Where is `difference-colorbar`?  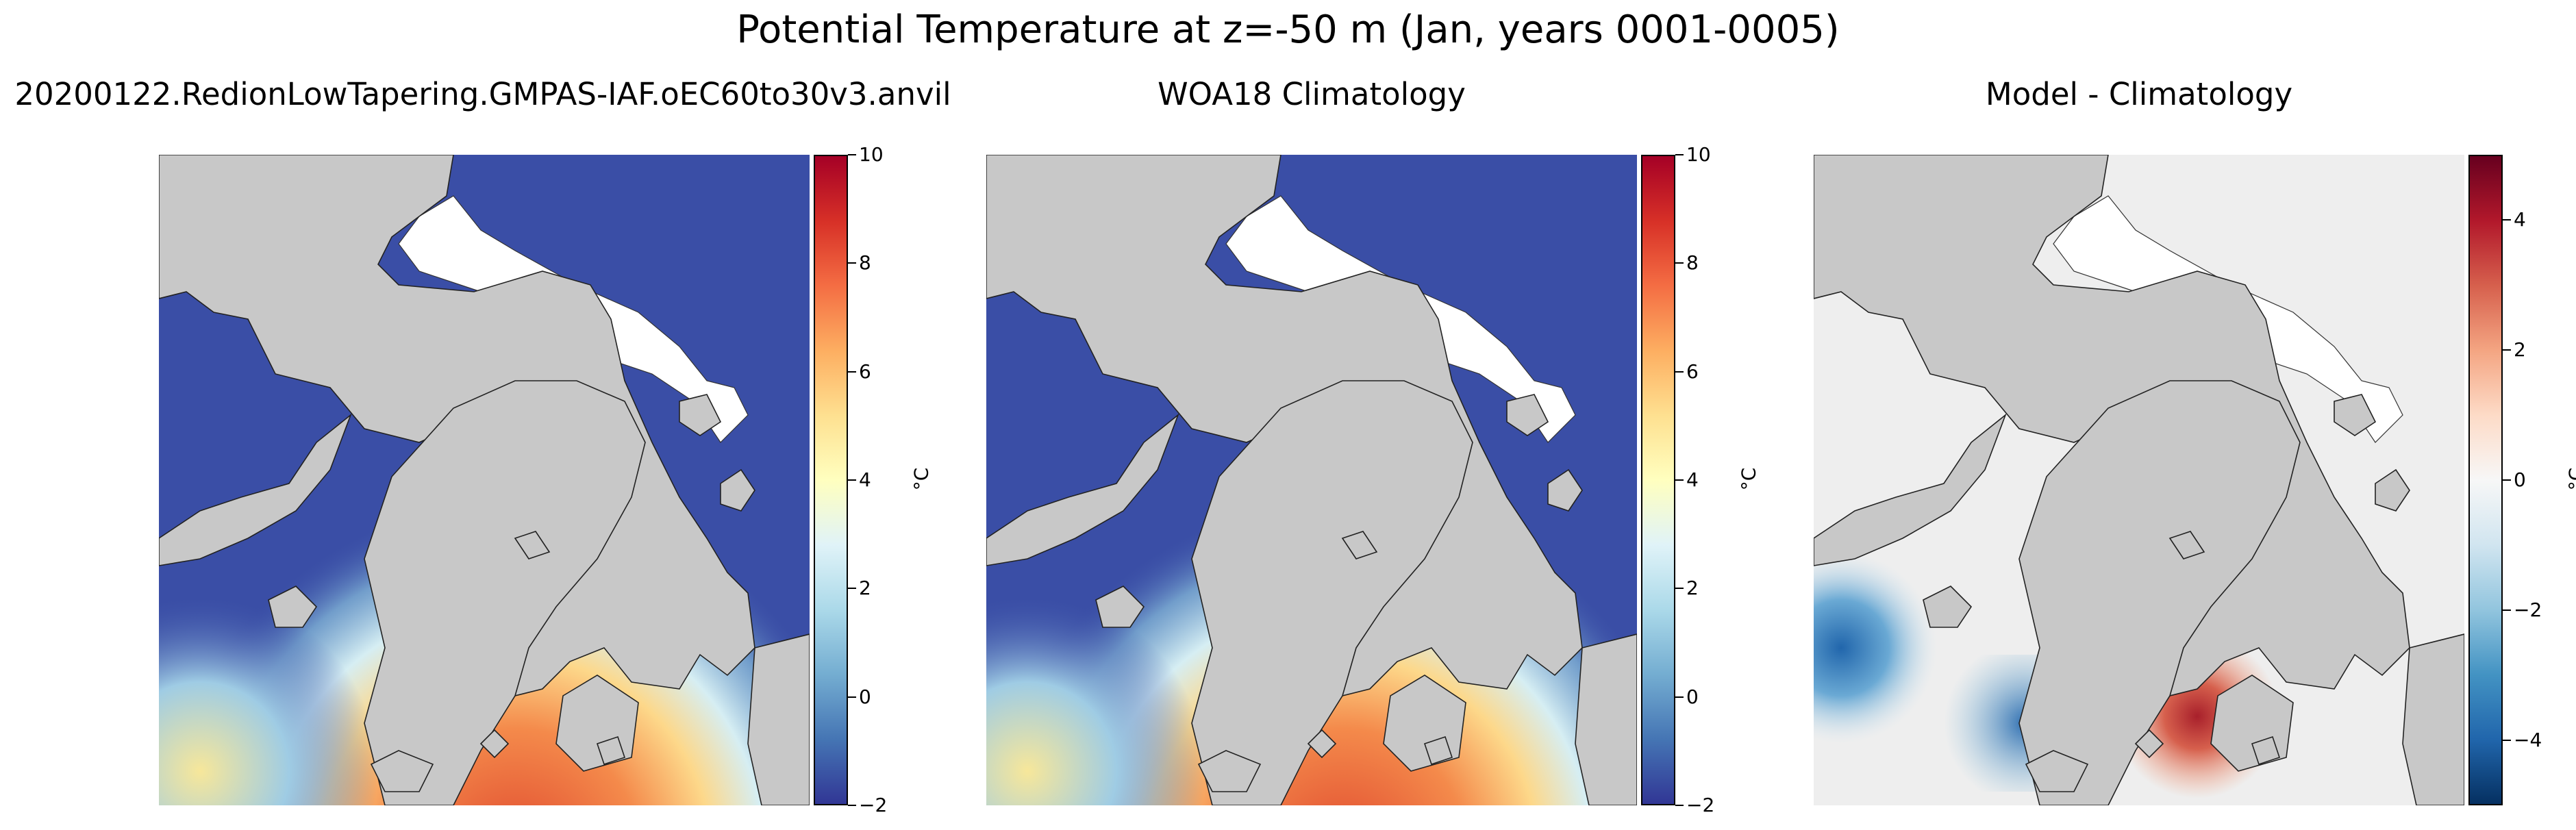
difference-colorbar is located at coordinates (2485, 480).